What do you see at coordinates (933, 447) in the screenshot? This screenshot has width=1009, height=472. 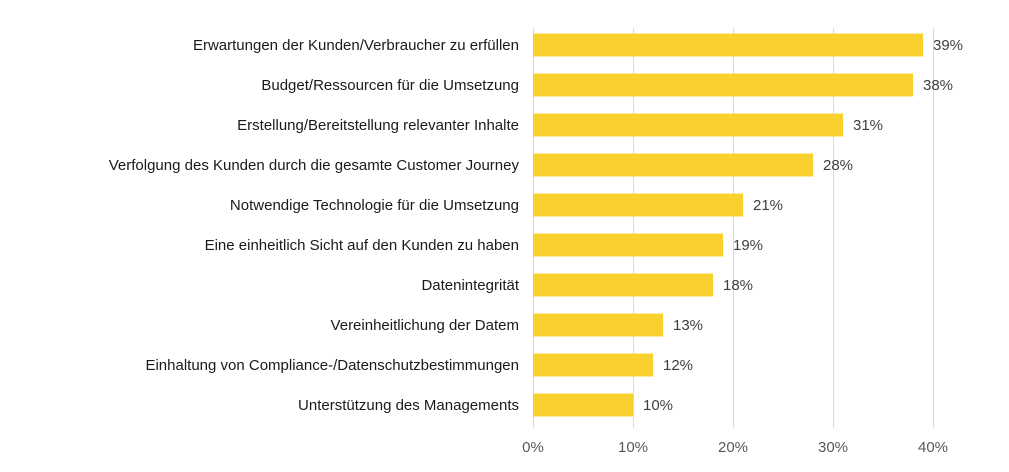 I see `x-tick-label: 40%` at bounding box center [933, 447].